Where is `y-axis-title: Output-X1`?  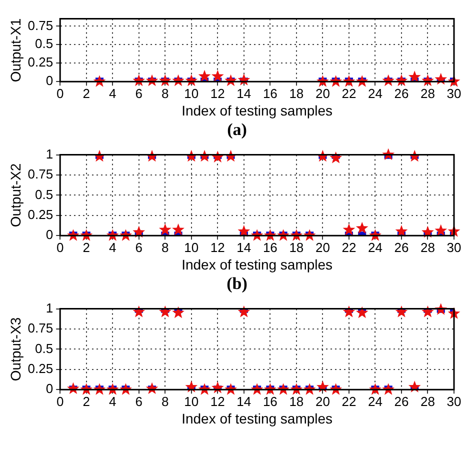 y-axis-title: Output-X1 is located at coordinates (15, 50).